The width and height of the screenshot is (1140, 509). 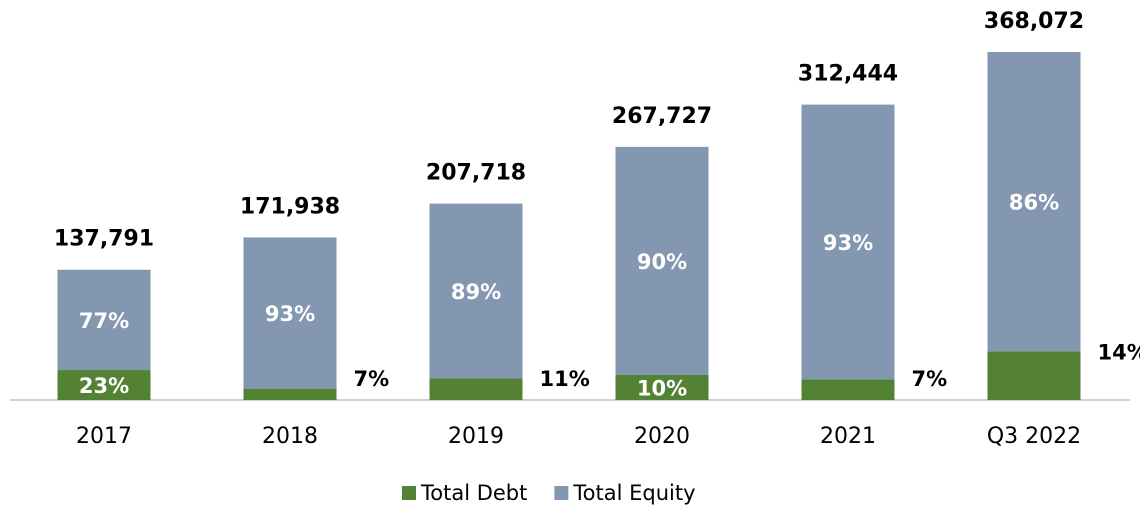 I want to click on legend-label: Total Debt, so click(x=473, y=493).